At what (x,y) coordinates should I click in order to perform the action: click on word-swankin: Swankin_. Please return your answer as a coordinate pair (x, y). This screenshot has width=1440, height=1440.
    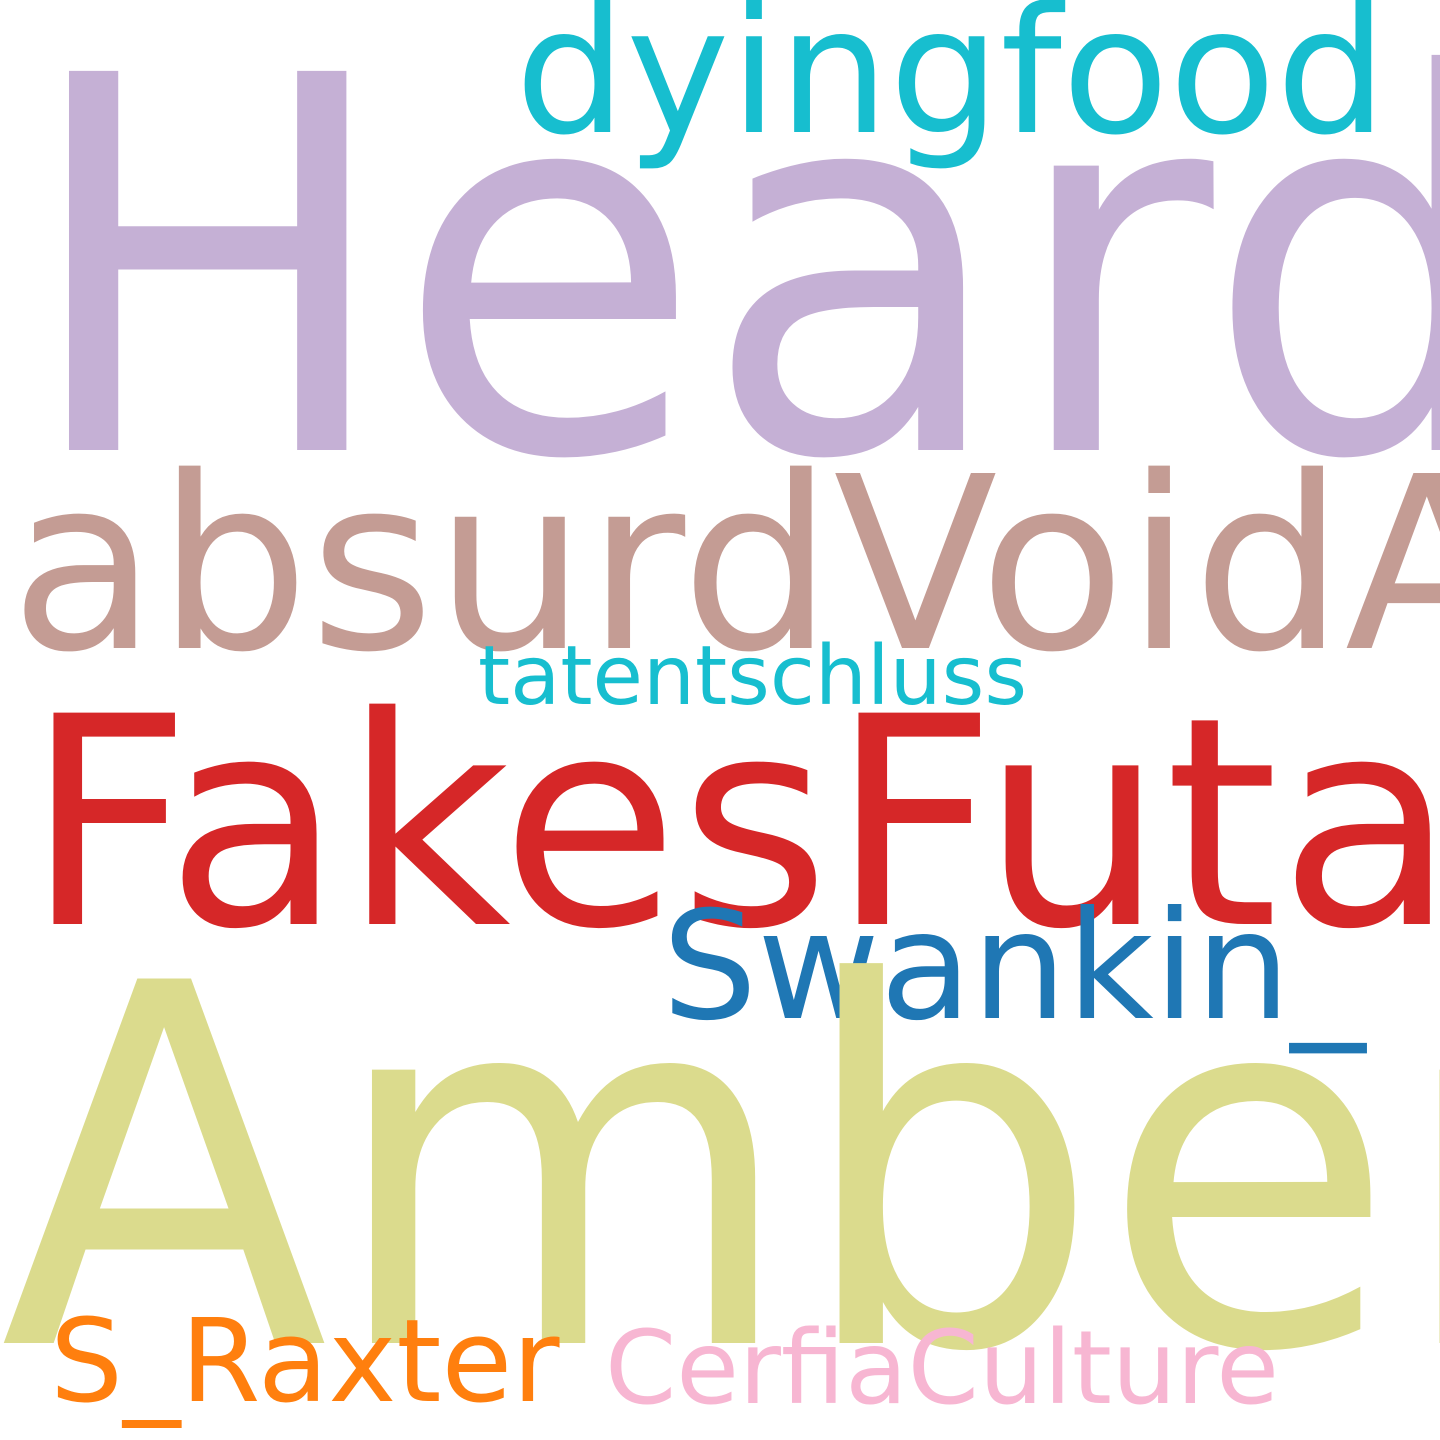
    Looking at the image, I should click on (1014, 967).